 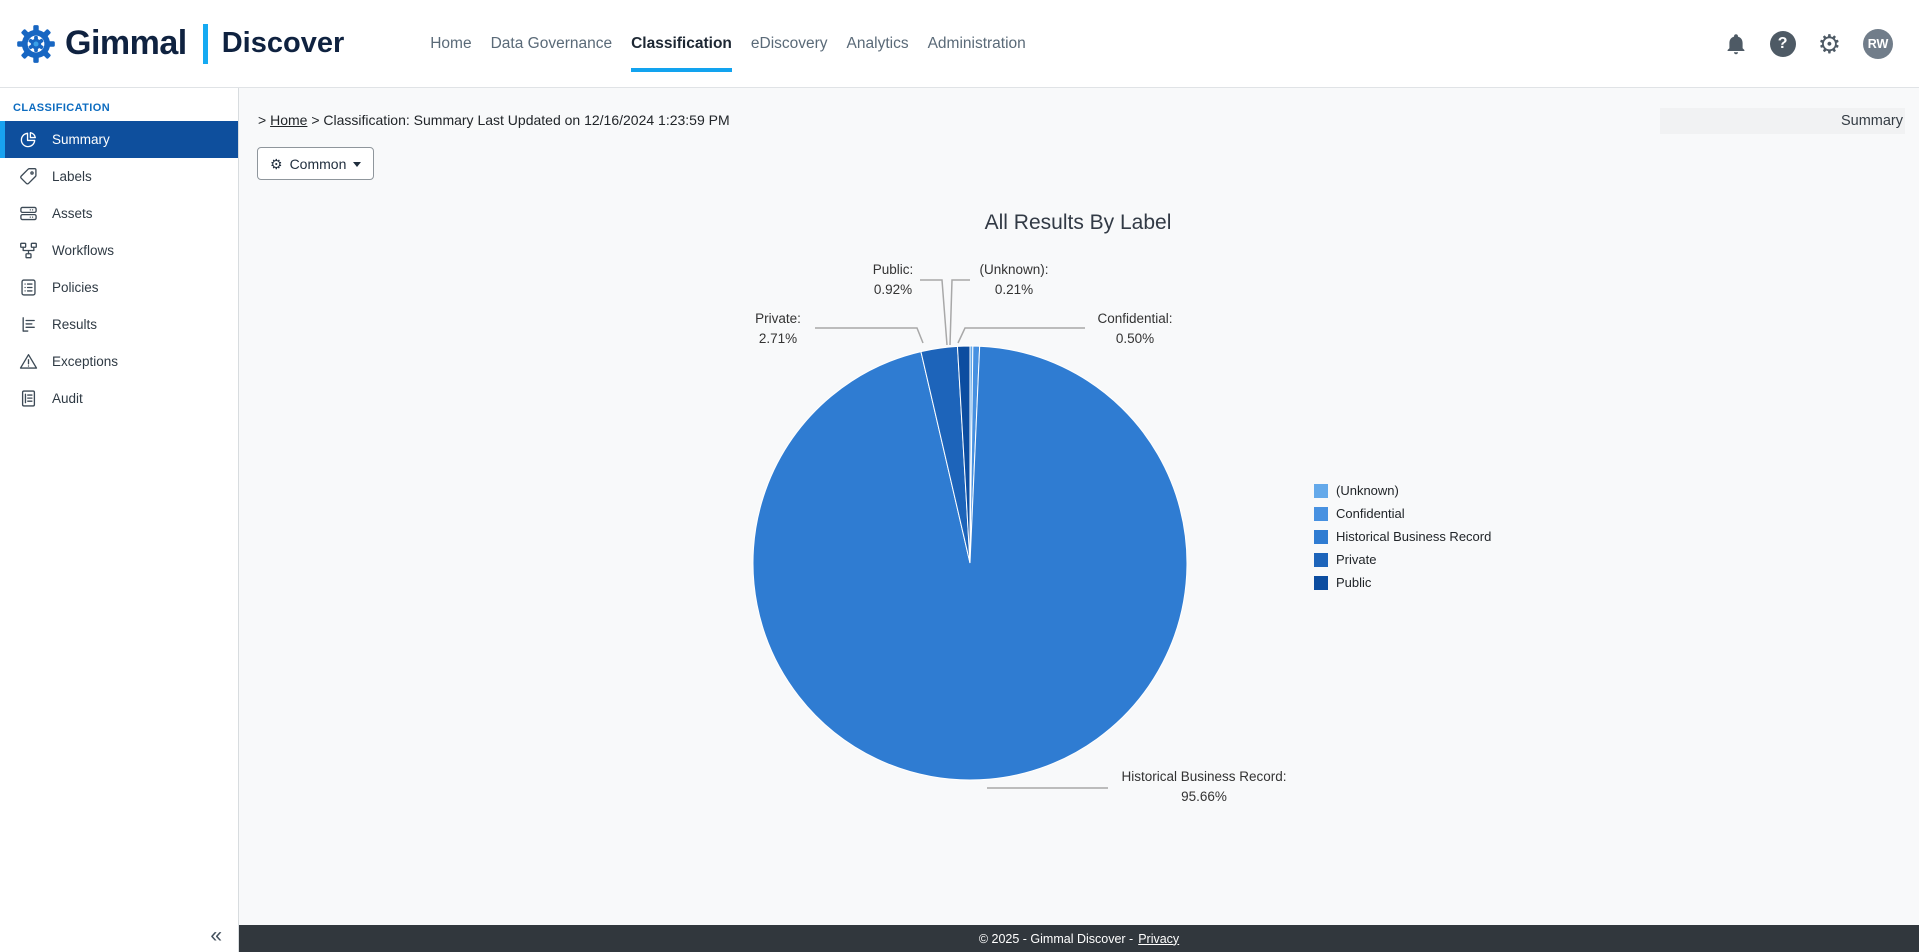 I want to click on settings-gear-icon: ⚙, so click(x=1829, y=43).